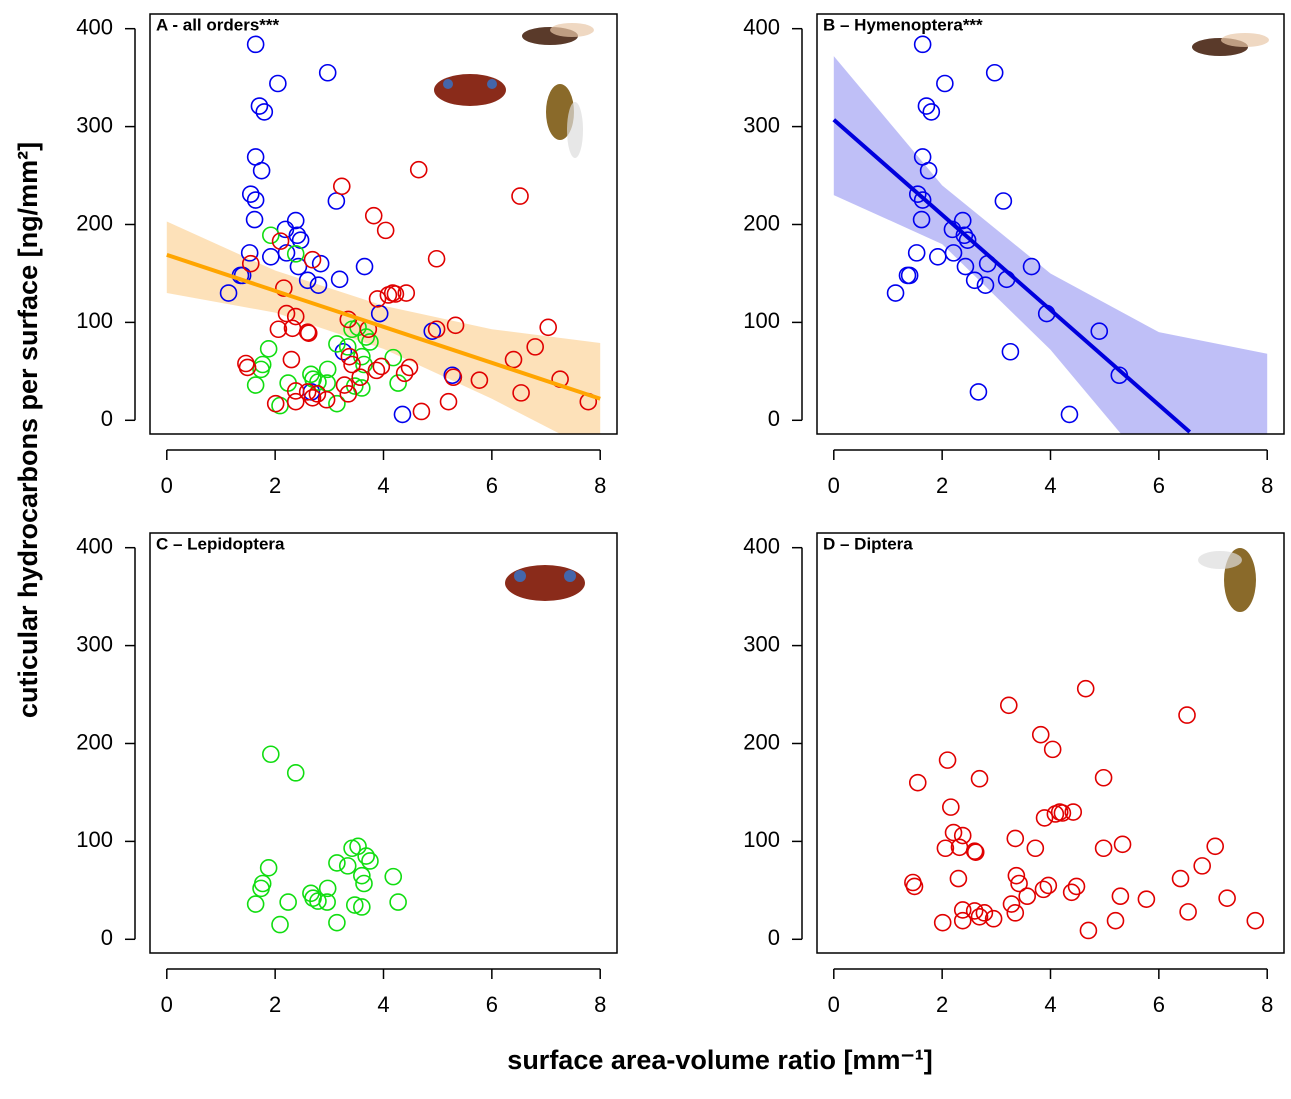 This screenshot has width=1291, height=1099. I want to click on regression-line, so click(383, 326).